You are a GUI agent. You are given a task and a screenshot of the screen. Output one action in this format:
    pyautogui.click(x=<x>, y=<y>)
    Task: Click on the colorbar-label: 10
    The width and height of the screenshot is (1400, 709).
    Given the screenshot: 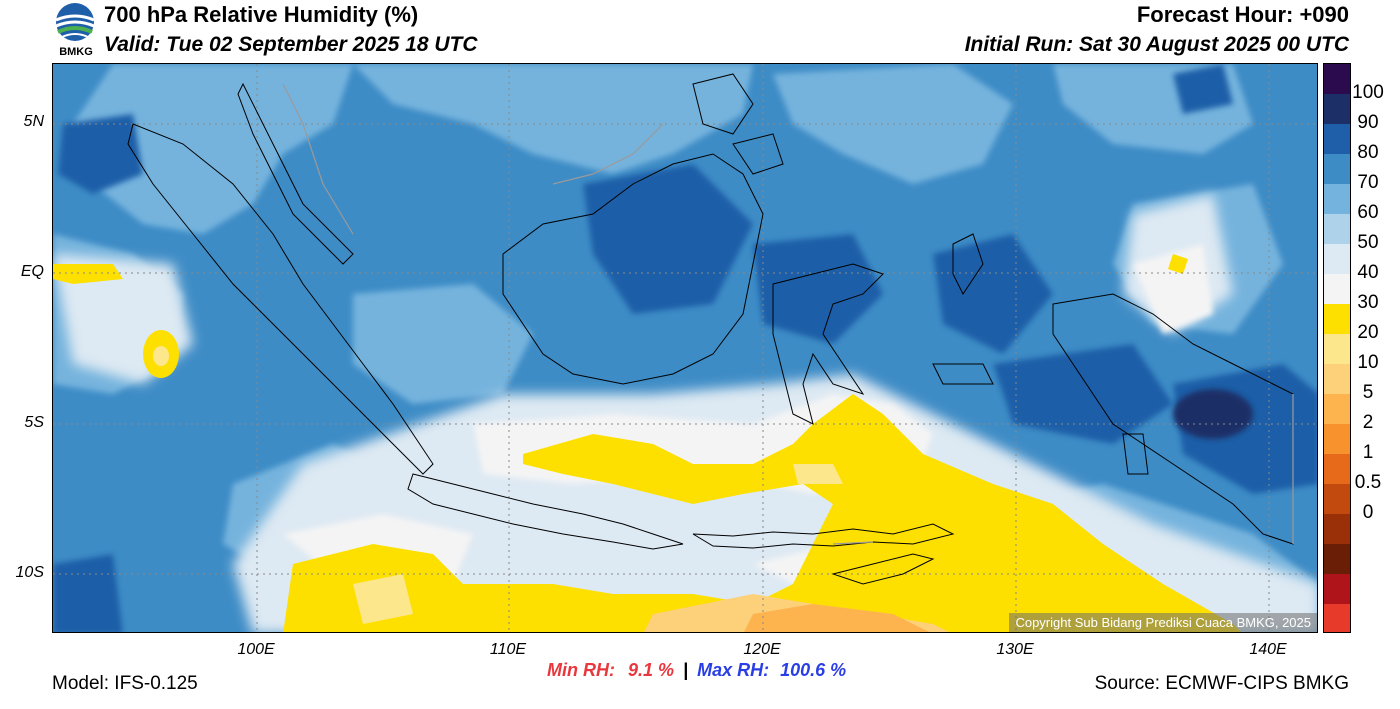 What is the action you would take?
    pyautogui.click(x=1368, y=362)
    